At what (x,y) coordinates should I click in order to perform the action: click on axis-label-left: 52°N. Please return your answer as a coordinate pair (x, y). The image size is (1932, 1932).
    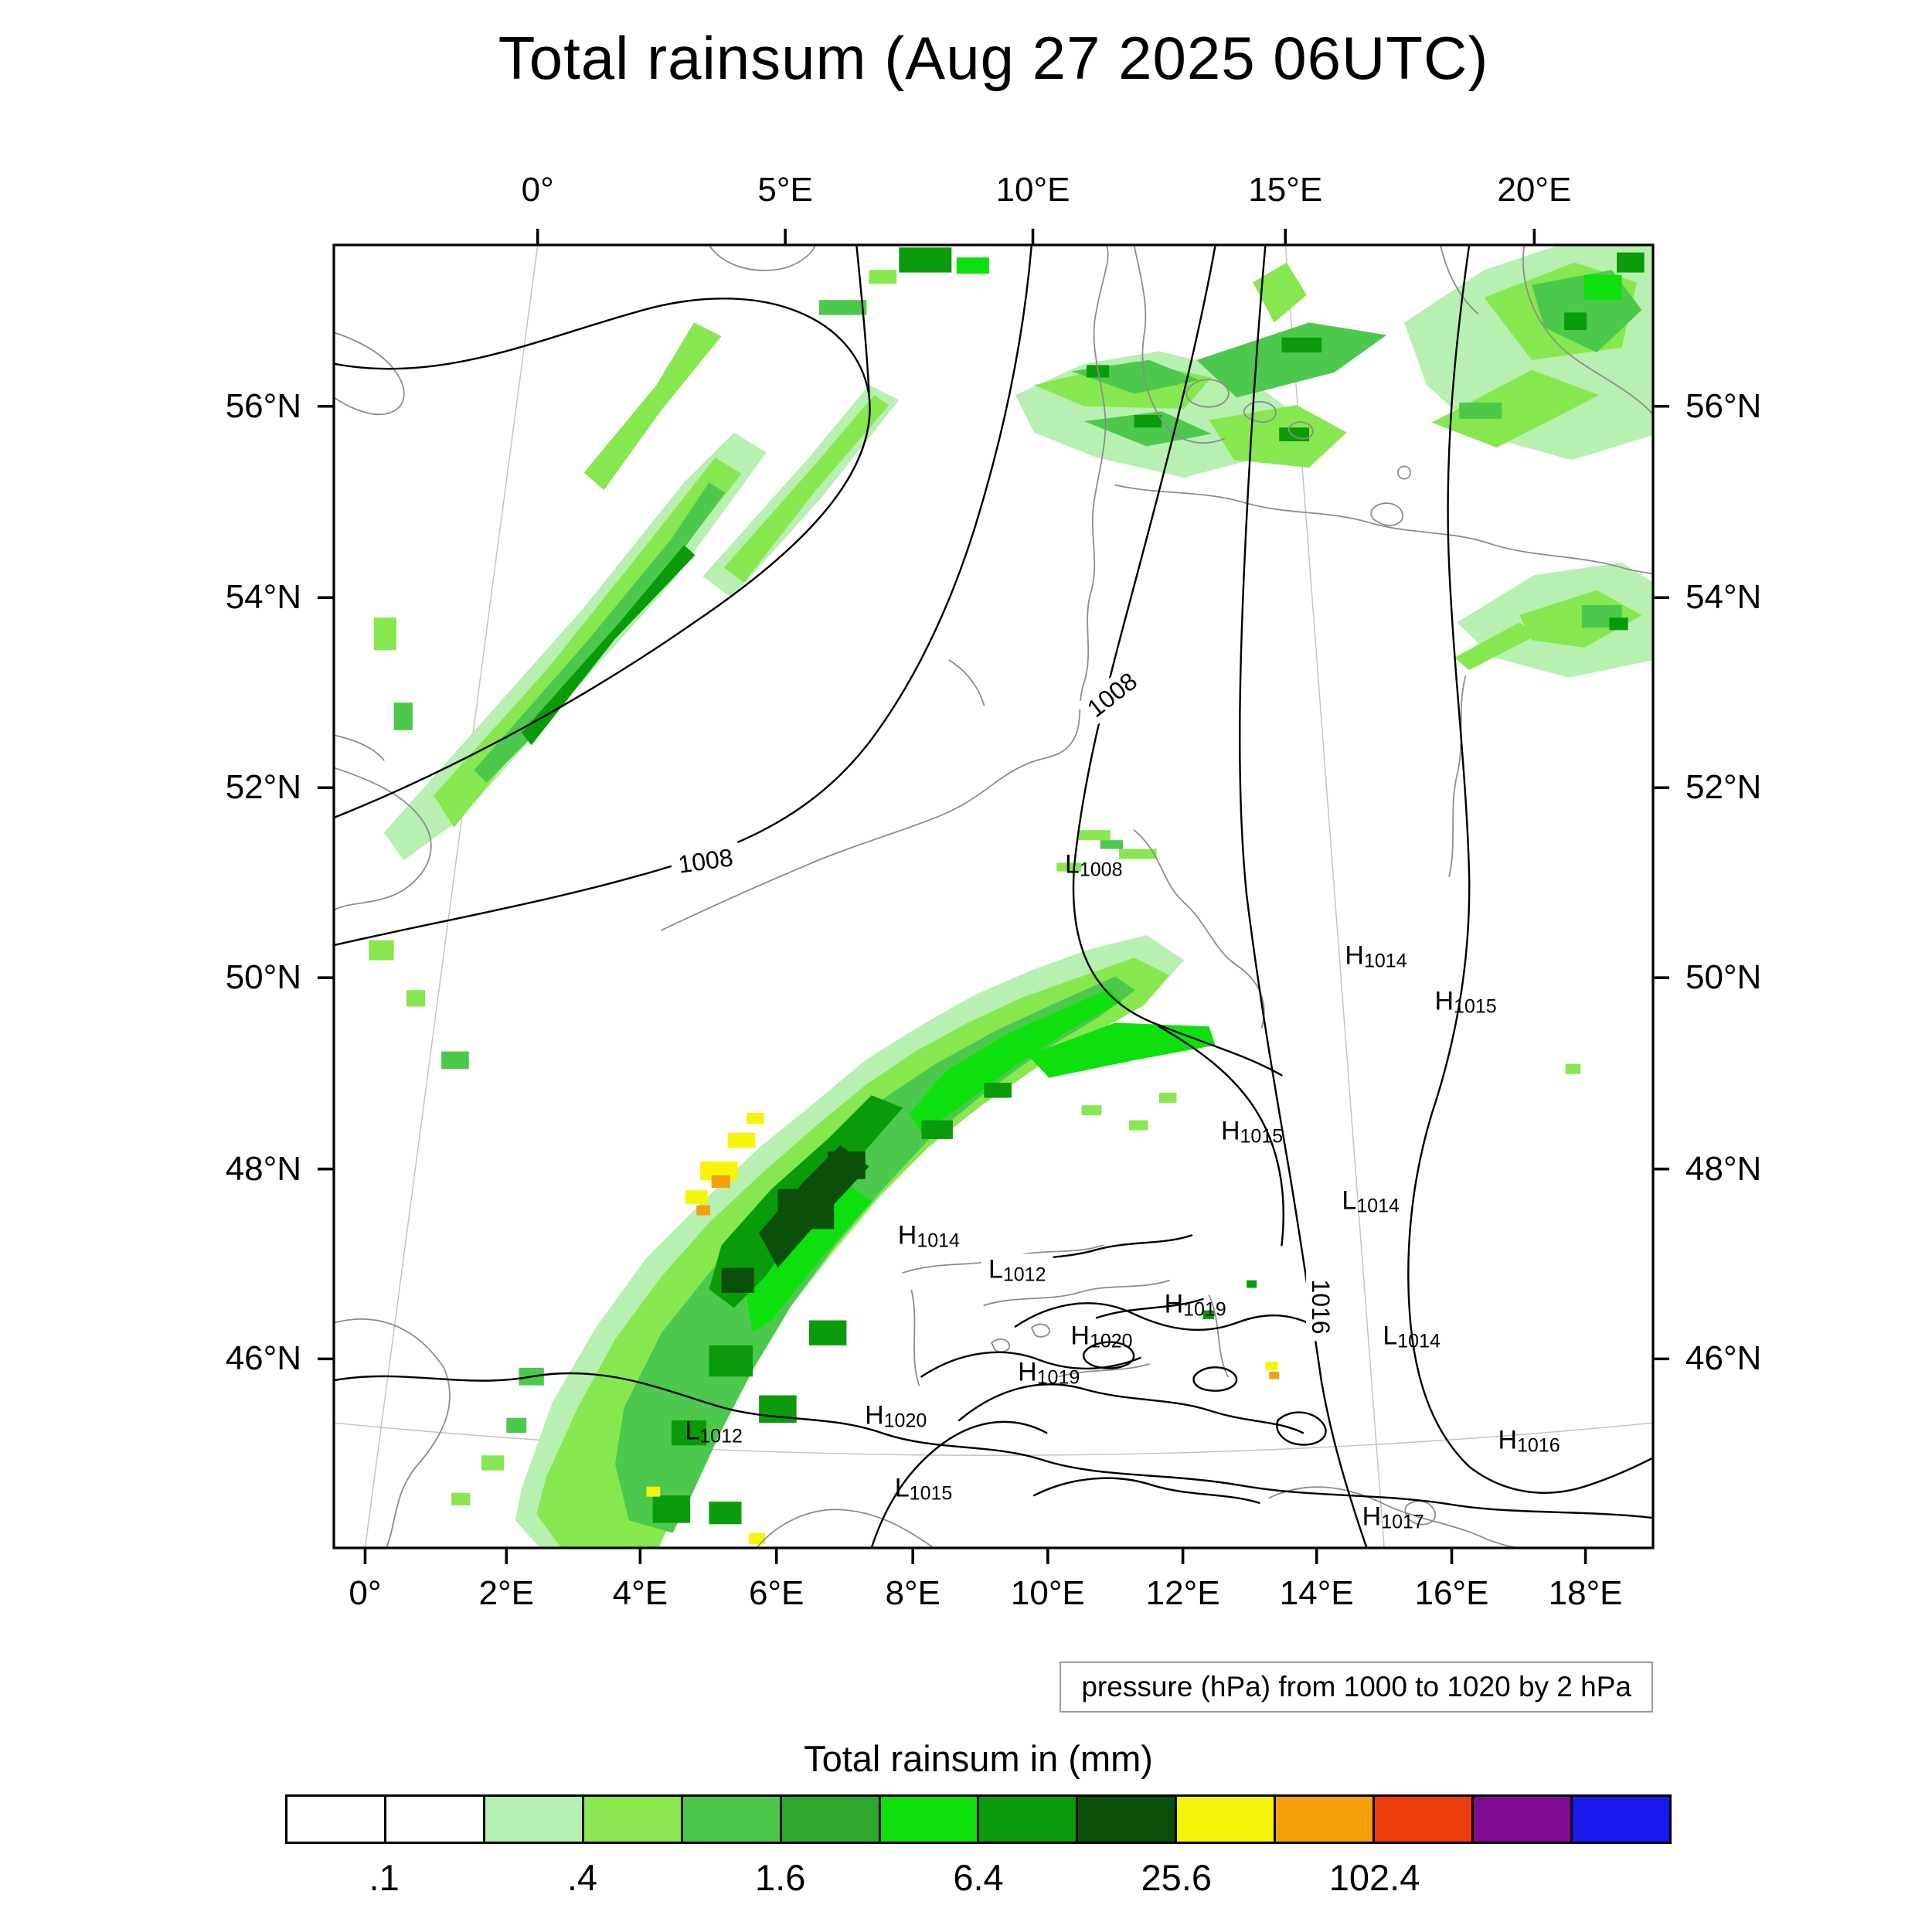
    Looking at the image, I should click on (263, 788).